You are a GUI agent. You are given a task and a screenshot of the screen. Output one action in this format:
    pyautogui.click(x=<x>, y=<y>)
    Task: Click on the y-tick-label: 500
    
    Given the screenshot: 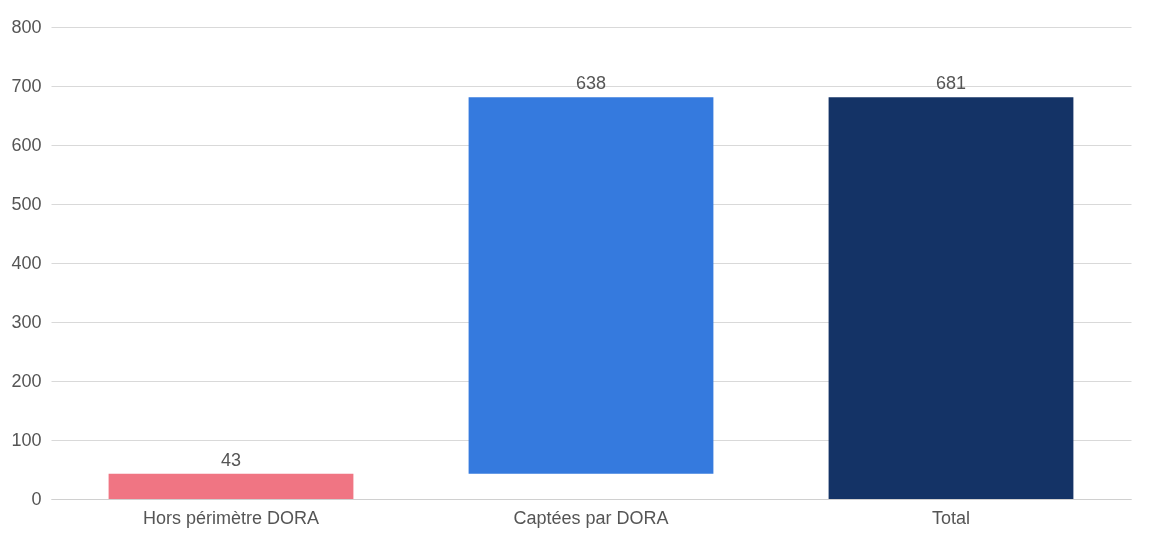 What is the action you would take?
    pyautogui.click(x=26, y=203)
    